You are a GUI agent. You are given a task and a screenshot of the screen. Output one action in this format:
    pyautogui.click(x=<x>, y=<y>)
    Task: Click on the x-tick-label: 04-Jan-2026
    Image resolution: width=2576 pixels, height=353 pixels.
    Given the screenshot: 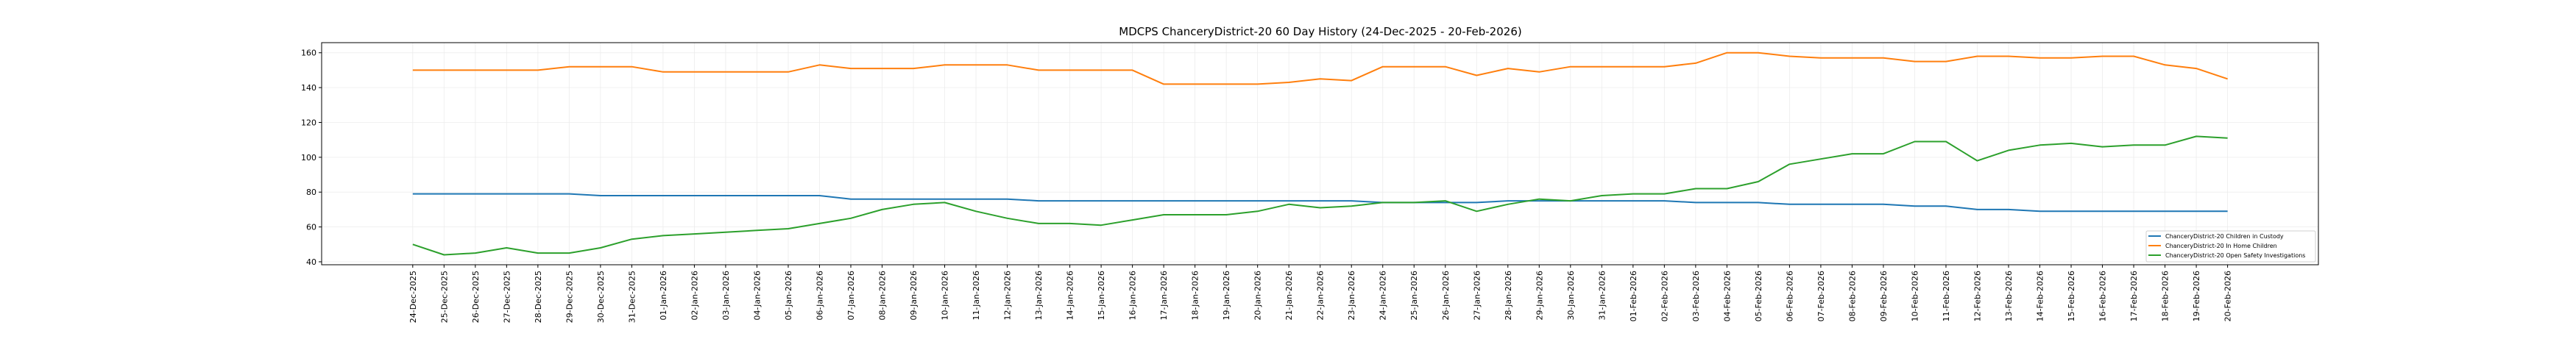 What is the action you would take?
    pyautogui.click(x=757, y=296)
    